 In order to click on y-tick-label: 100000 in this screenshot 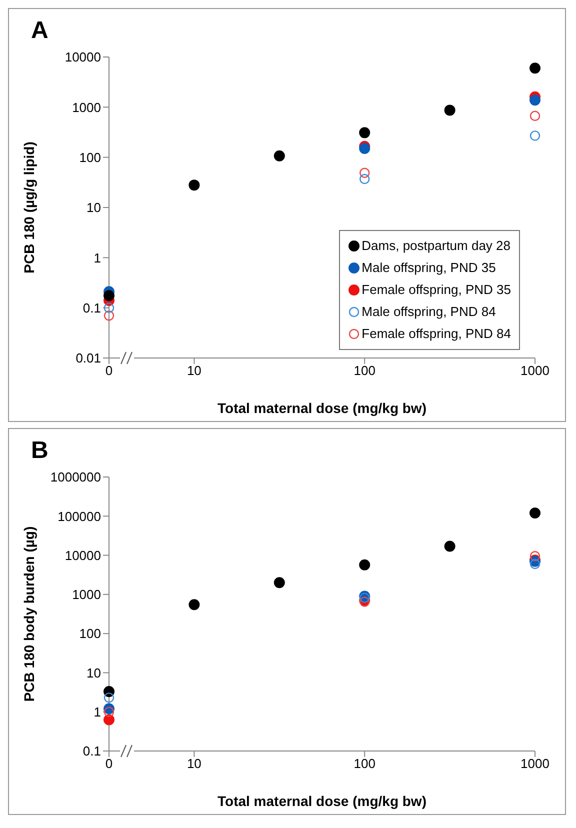, I will do `click(79, 516)`.